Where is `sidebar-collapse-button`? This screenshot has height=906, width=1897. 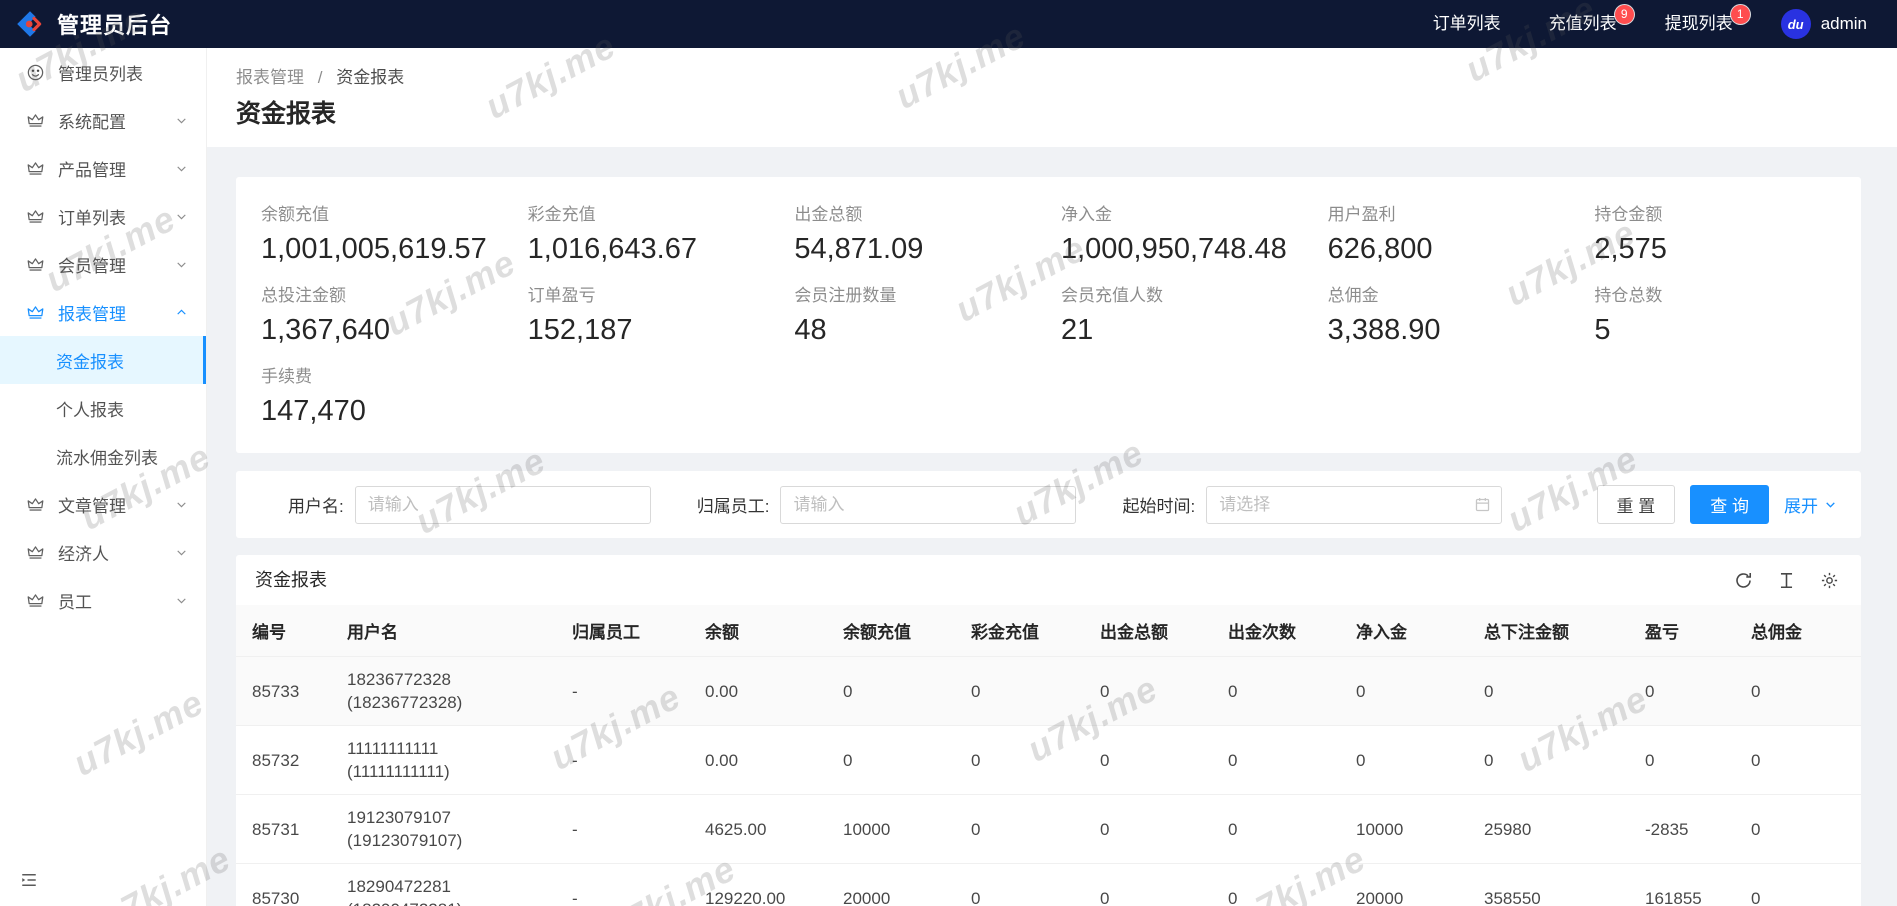 sidebar-collapse-button is located at coordinates (29, 882).